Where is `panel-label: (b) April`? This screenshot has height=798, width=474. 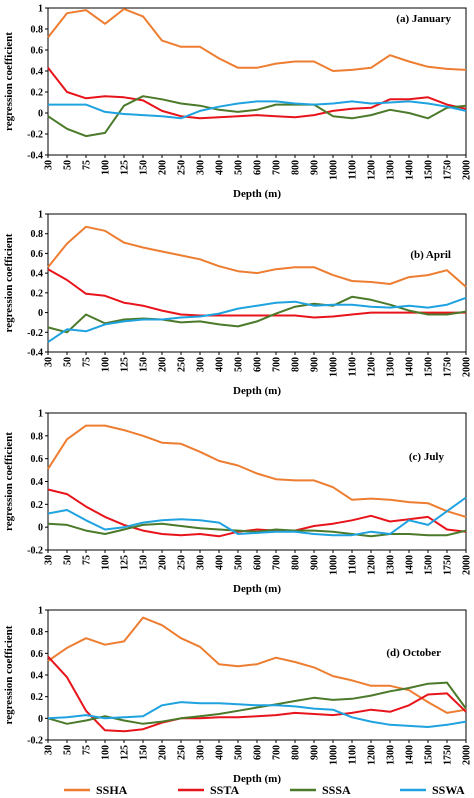
panel-label: (b) April is located at coordinates (430, 255).